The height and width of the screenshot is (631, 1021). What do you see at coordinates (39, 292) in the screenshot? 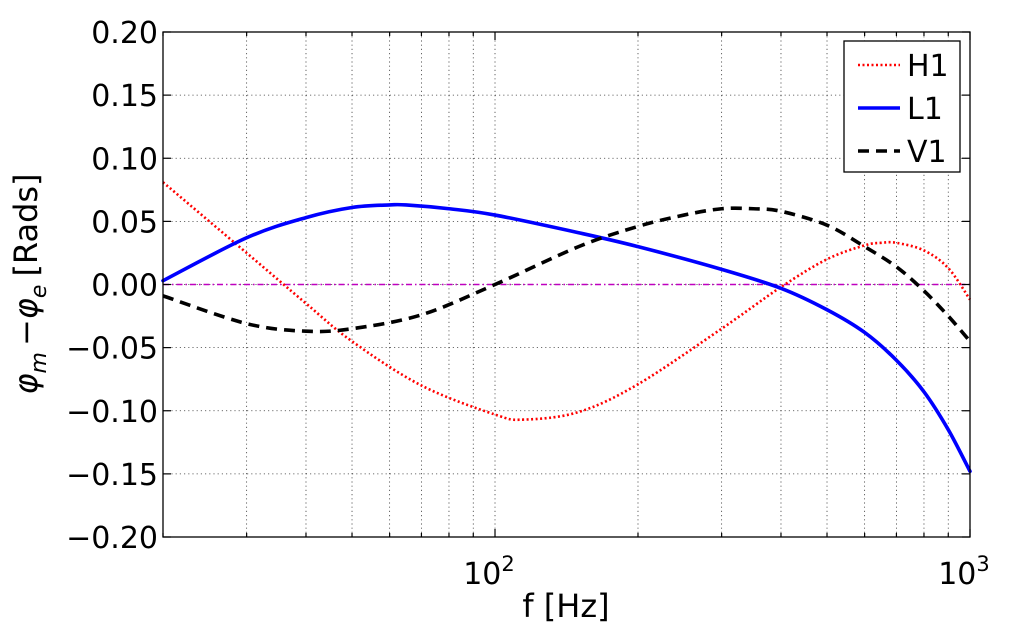
I see `y-label-sub-e: e` at bounding box center [39, 292].